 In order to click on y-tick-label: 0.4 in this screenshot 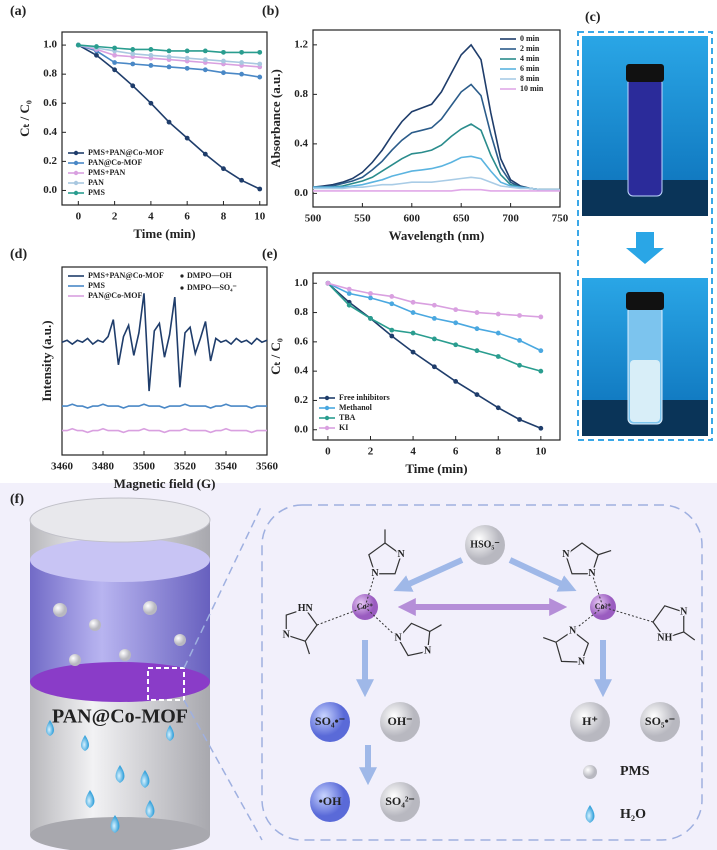, I will do `click(301, 371)`.